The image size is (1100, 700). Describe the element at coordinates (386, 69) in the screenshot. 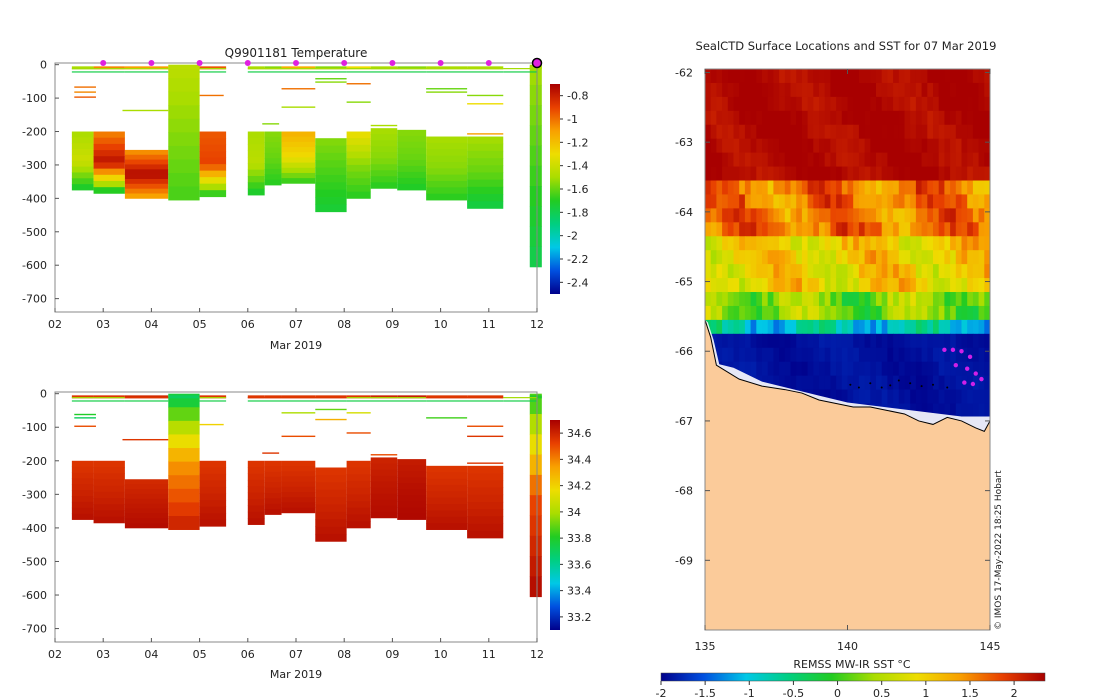

I see `surface-trace` at that location.